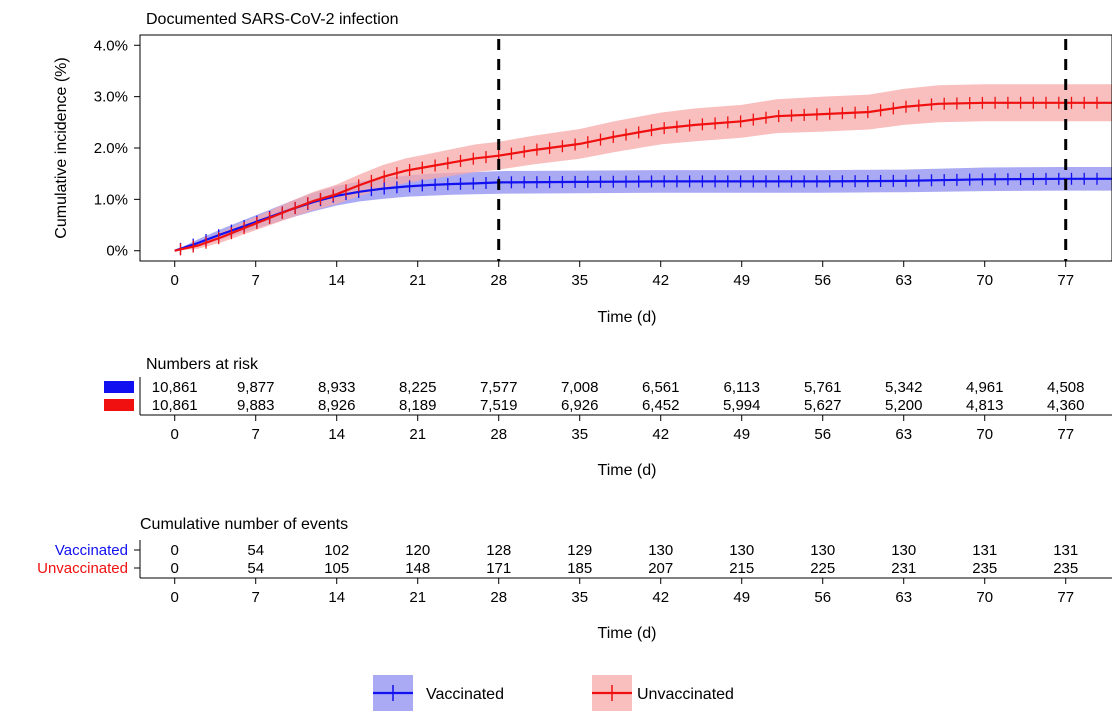 This screenshot has width=1112, height=716. I want to click on y-tick-label: 0%, so click(117, 251).